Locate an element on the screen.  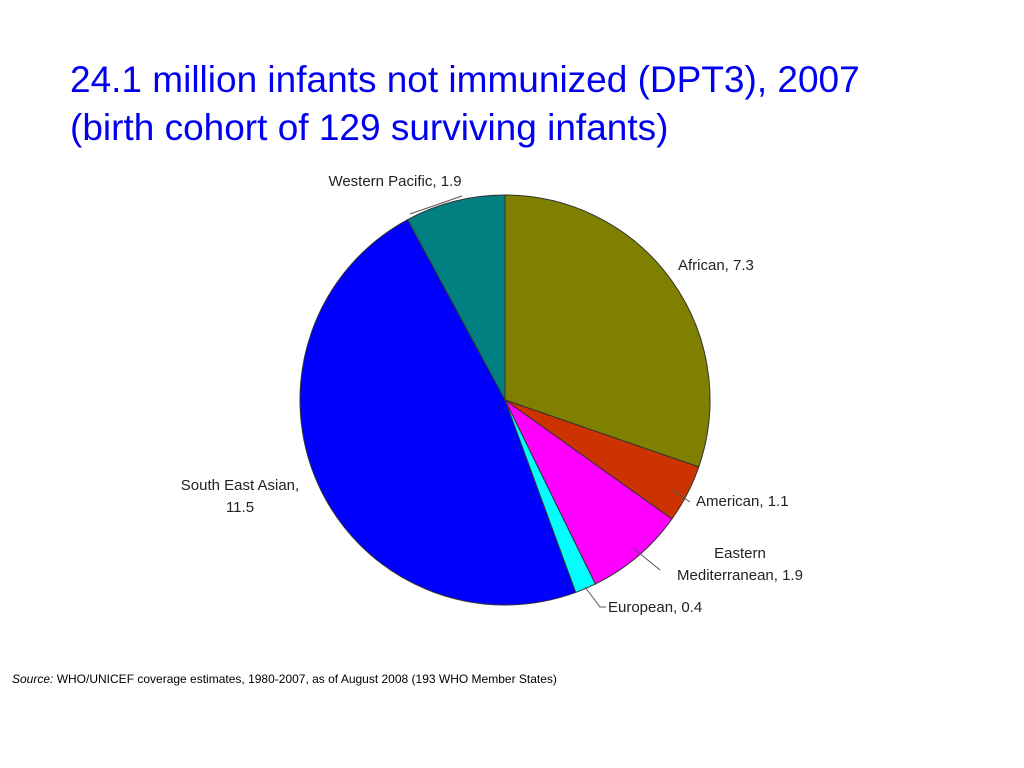
pie-slice-eastern-mediterranean is located at coordinates (588, 492).